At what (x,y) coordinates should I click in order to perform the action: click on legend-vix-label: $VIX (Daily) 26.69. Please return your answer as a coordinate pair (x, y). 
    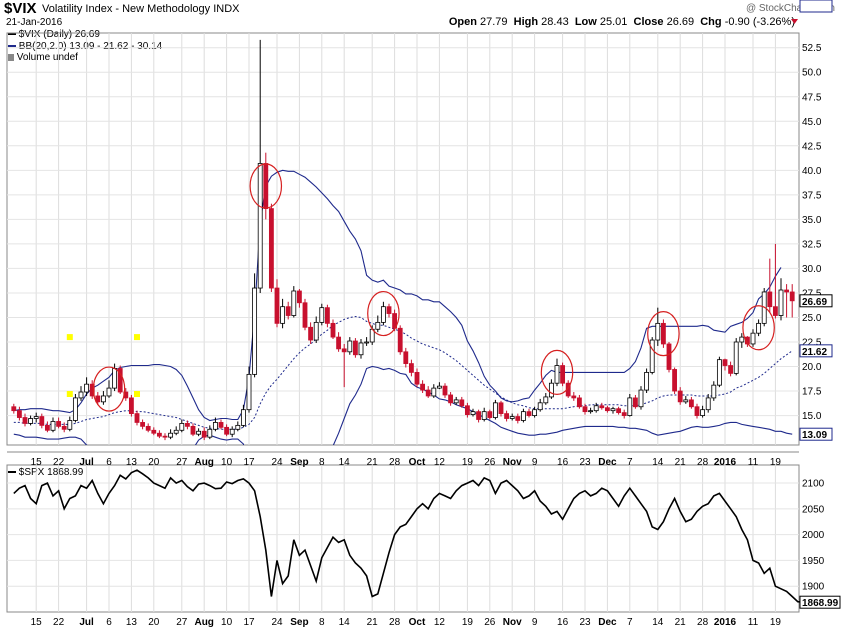
    Looking at the image, I should click on (59, 34).